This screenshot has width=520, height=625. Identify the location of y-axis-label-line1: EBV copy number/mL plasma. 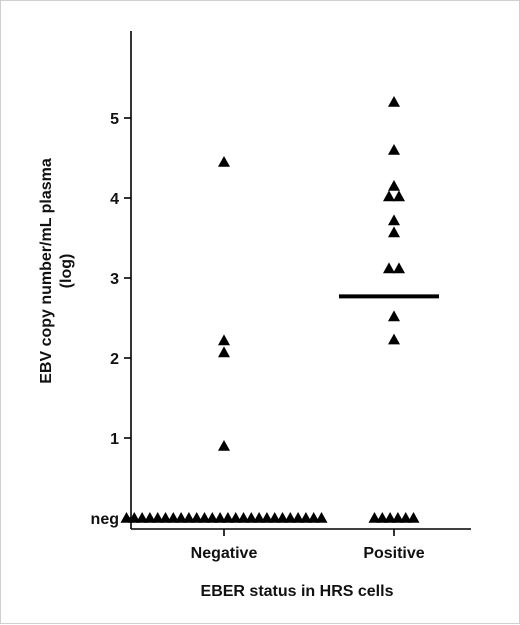
(46, 271).